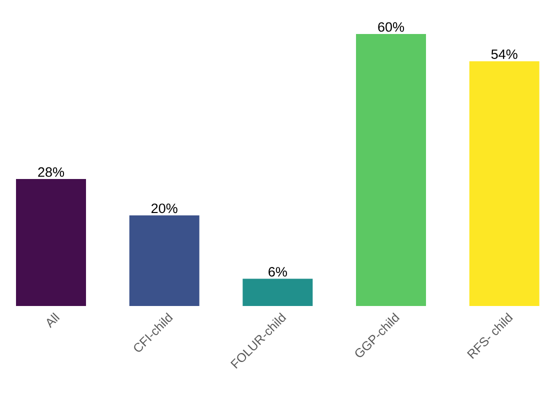 This screenshot has width=544, height=409. What do you see at coordinates (165, 209) in the screenshot?
I see `data-label: 20%` at bounding box center [165, 209].